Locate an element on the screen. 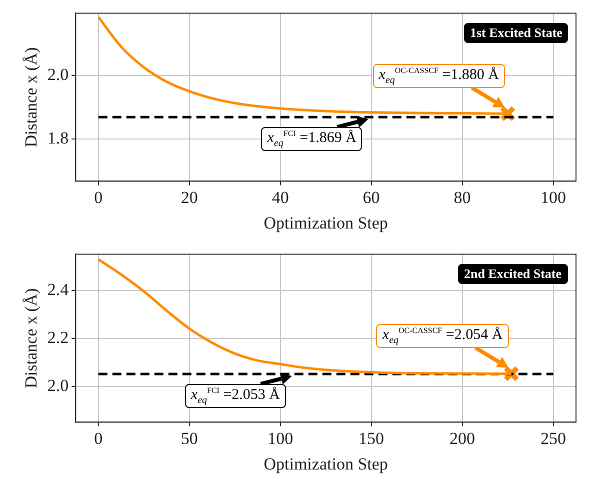 The image size is (592, 481). annotation: x$_{eq}$$^{OC-CASSCF}$ =2.054 Å is located at coordinates (442, 336).